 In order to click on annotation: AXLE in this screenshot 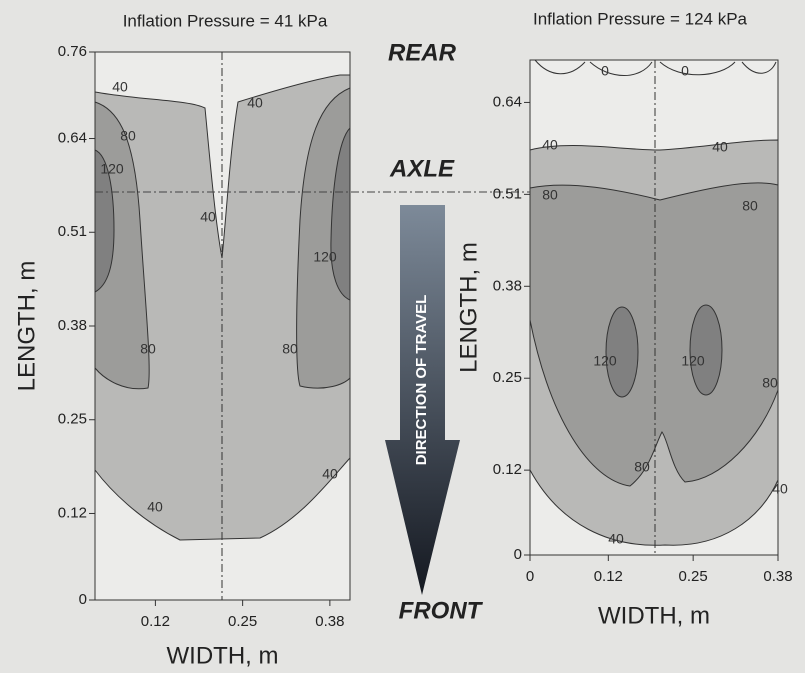, I will do `click(422, 168)`.